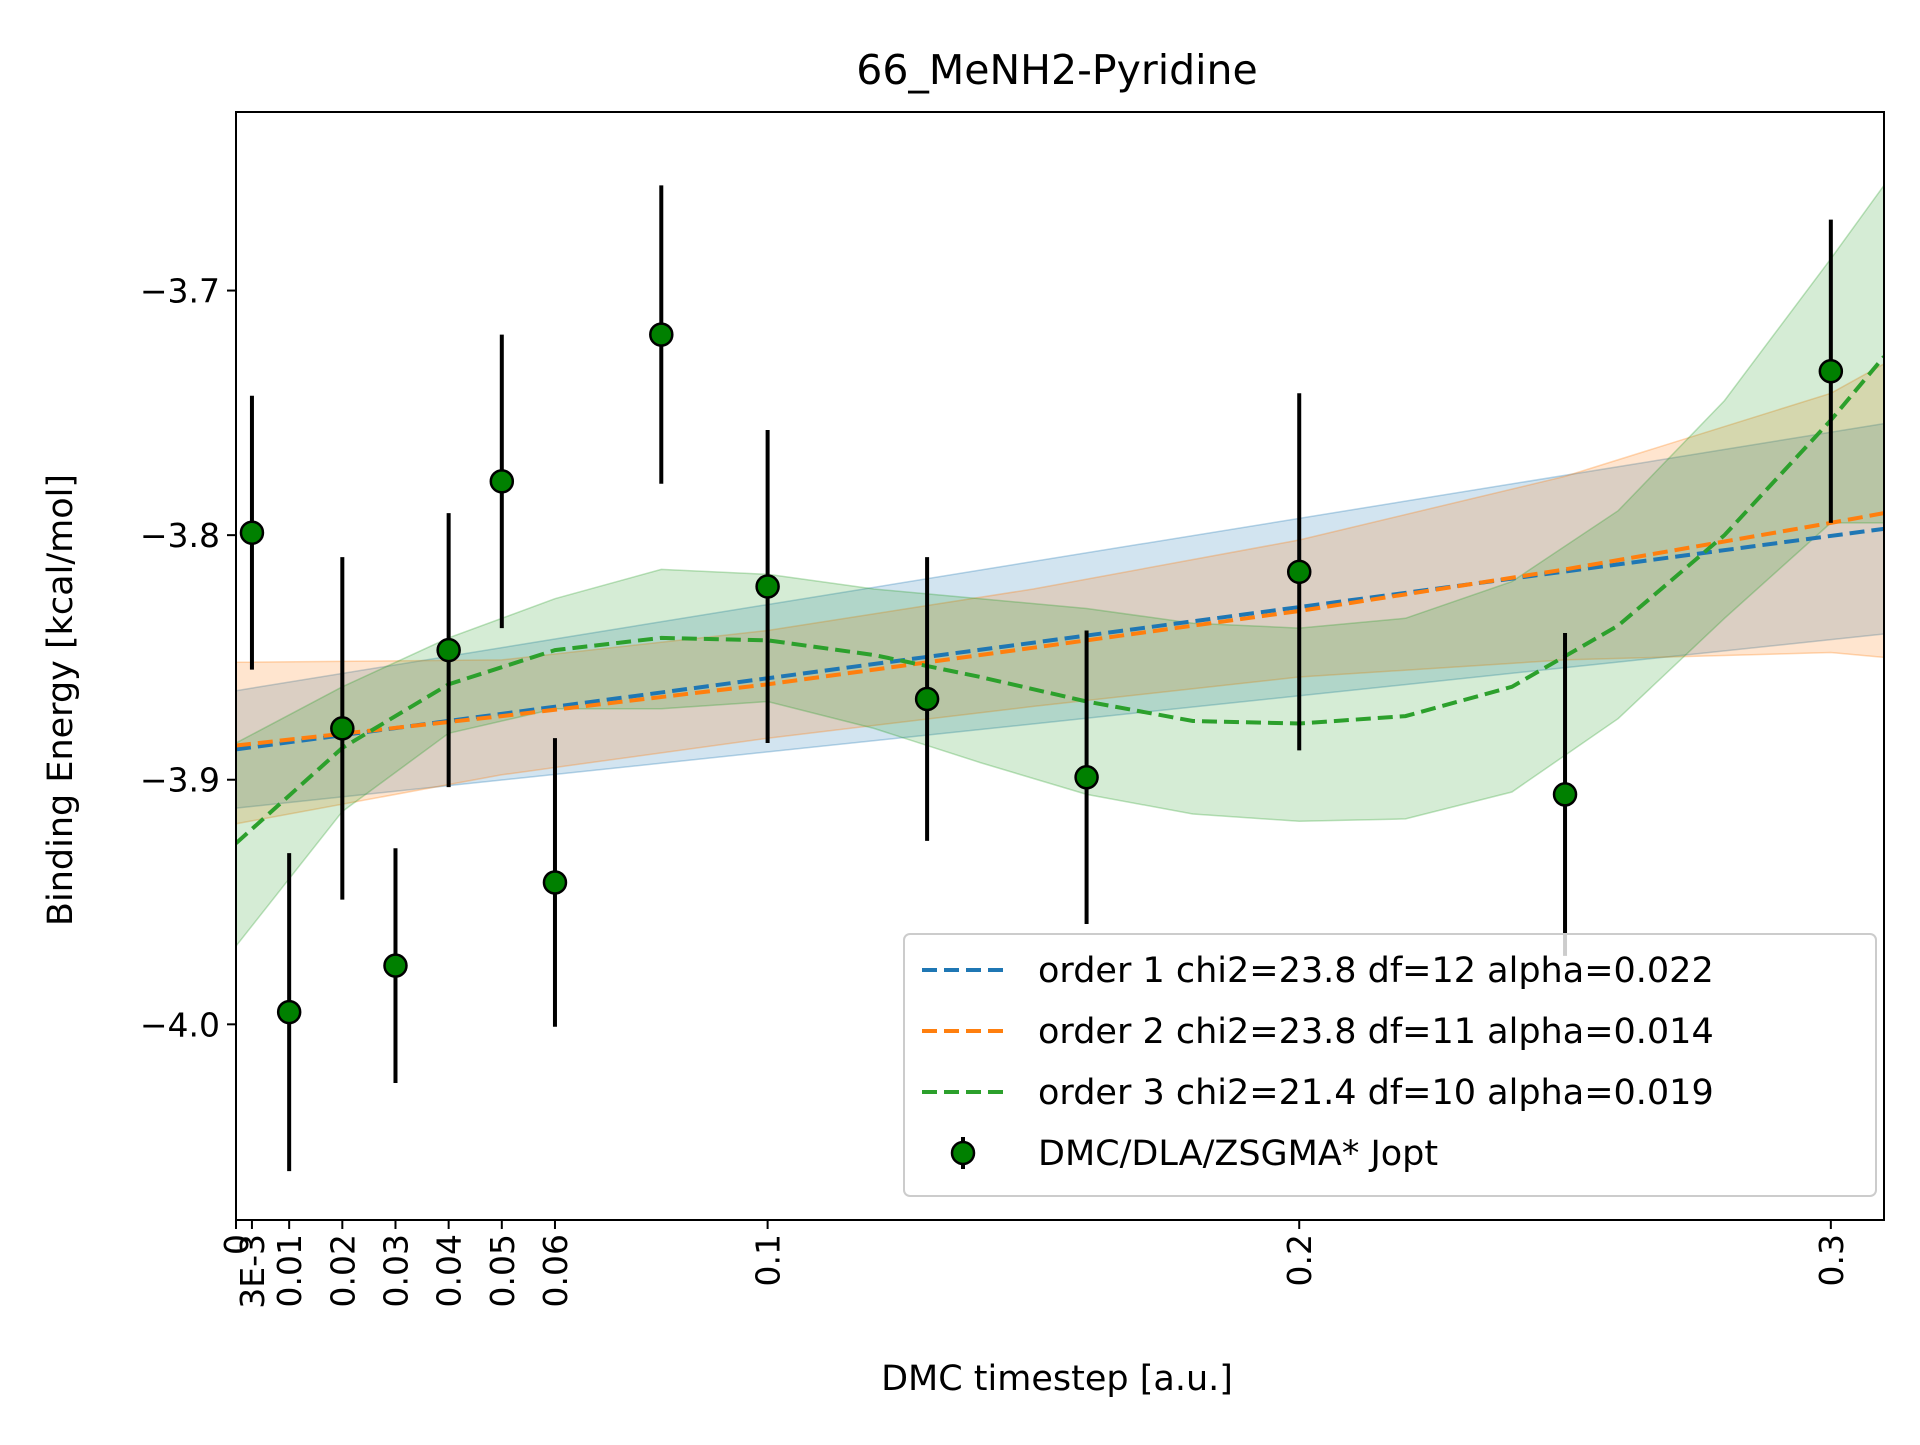  Describe the element at coordinates (61, 700) in the screenshot. I see `y-axis-label: Binding Energy [kcal/mol]` at that location.